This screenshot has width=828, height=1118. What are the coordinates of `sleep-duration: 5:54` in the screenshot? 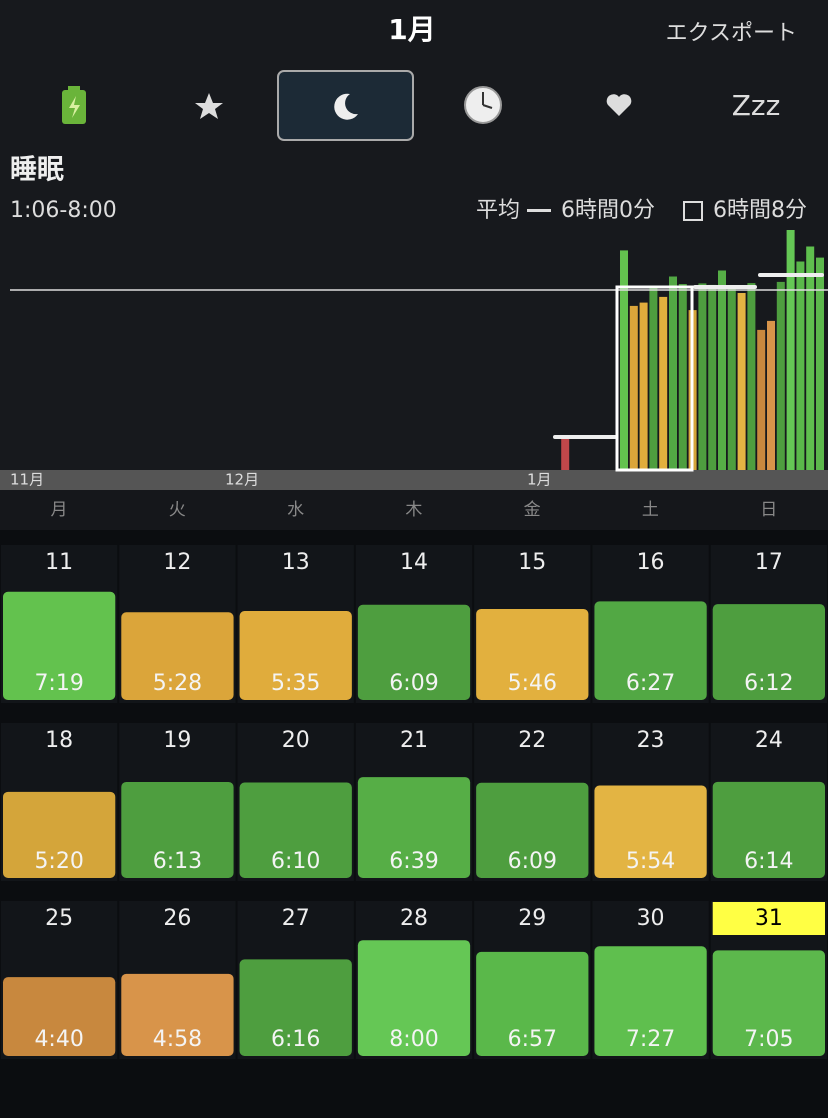 It's located at (650, 861).